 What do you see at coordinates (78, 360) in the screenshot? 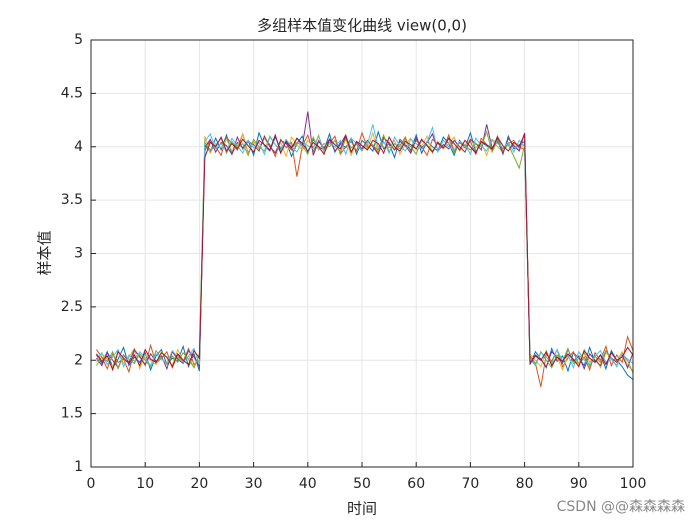
I see `y-tick-label: 2` at bounding box center [78, 360].